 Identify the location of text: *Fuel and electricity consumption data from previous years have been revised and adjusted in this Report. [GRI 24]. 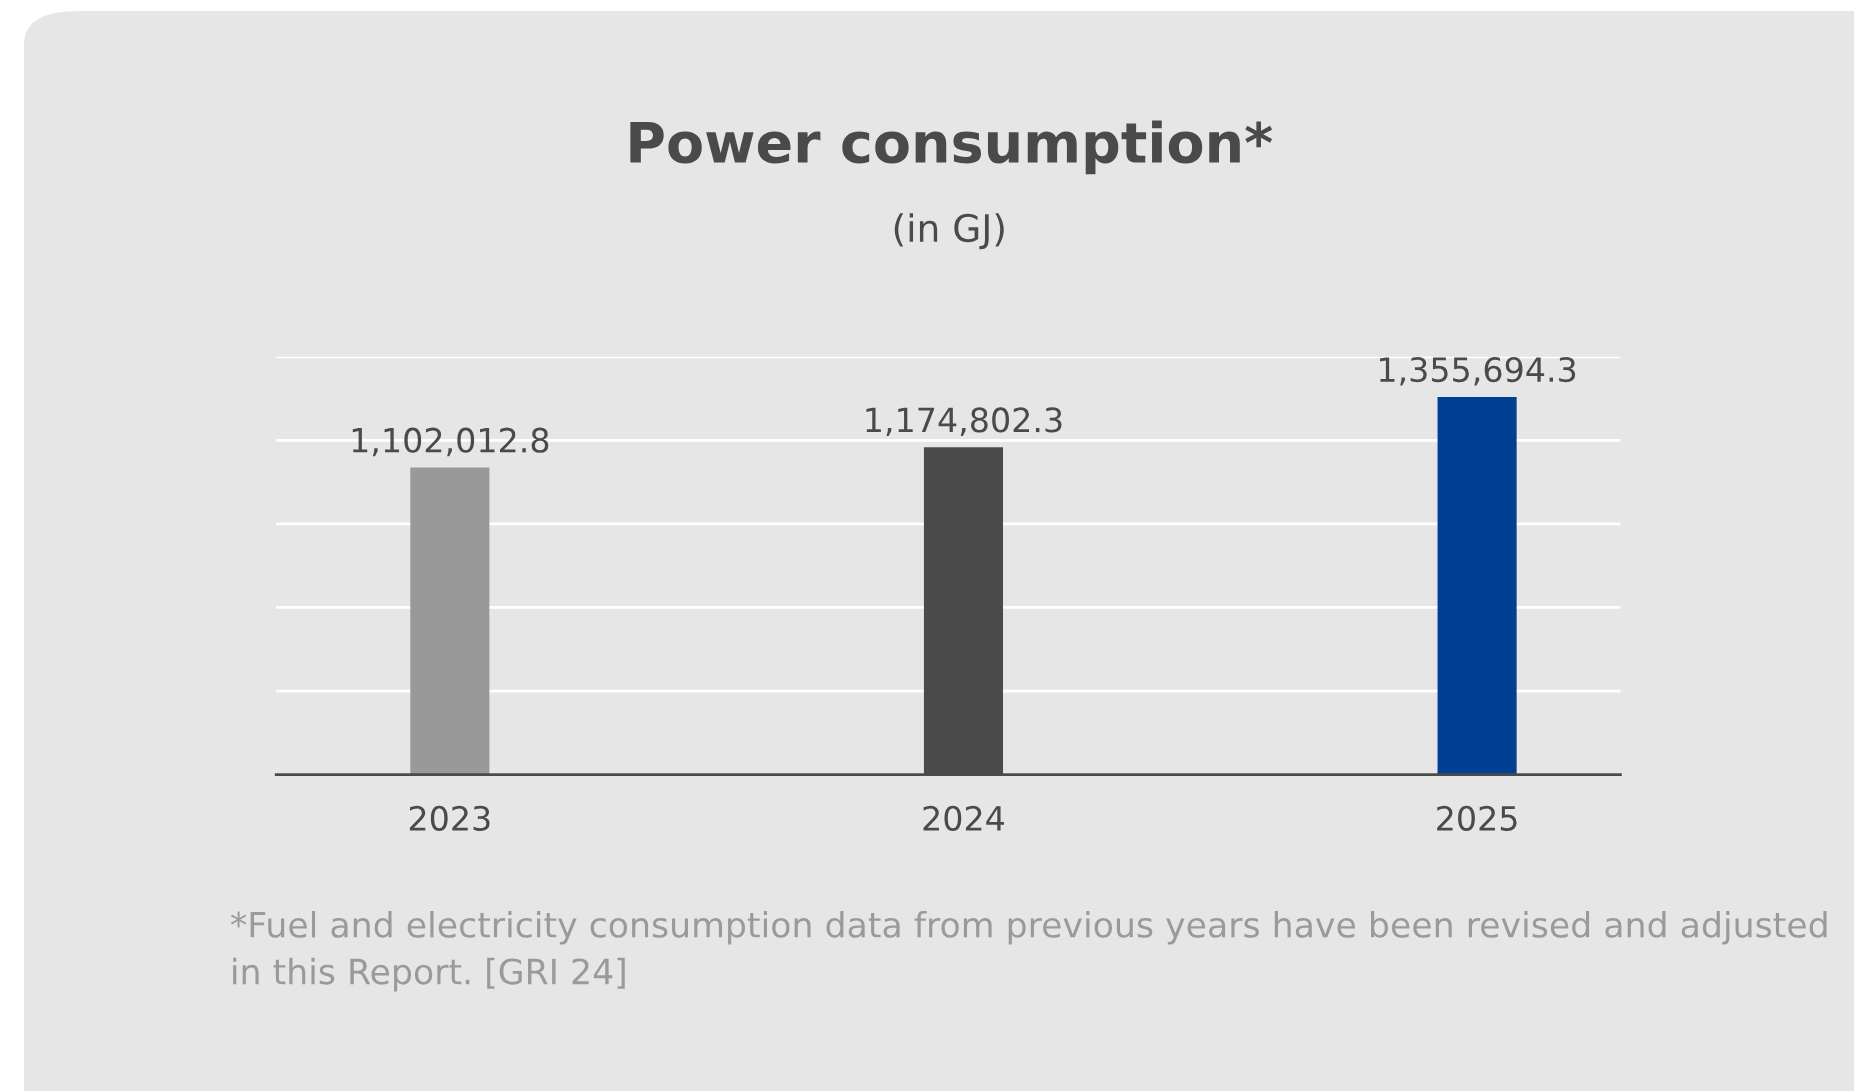
(1028, 951).